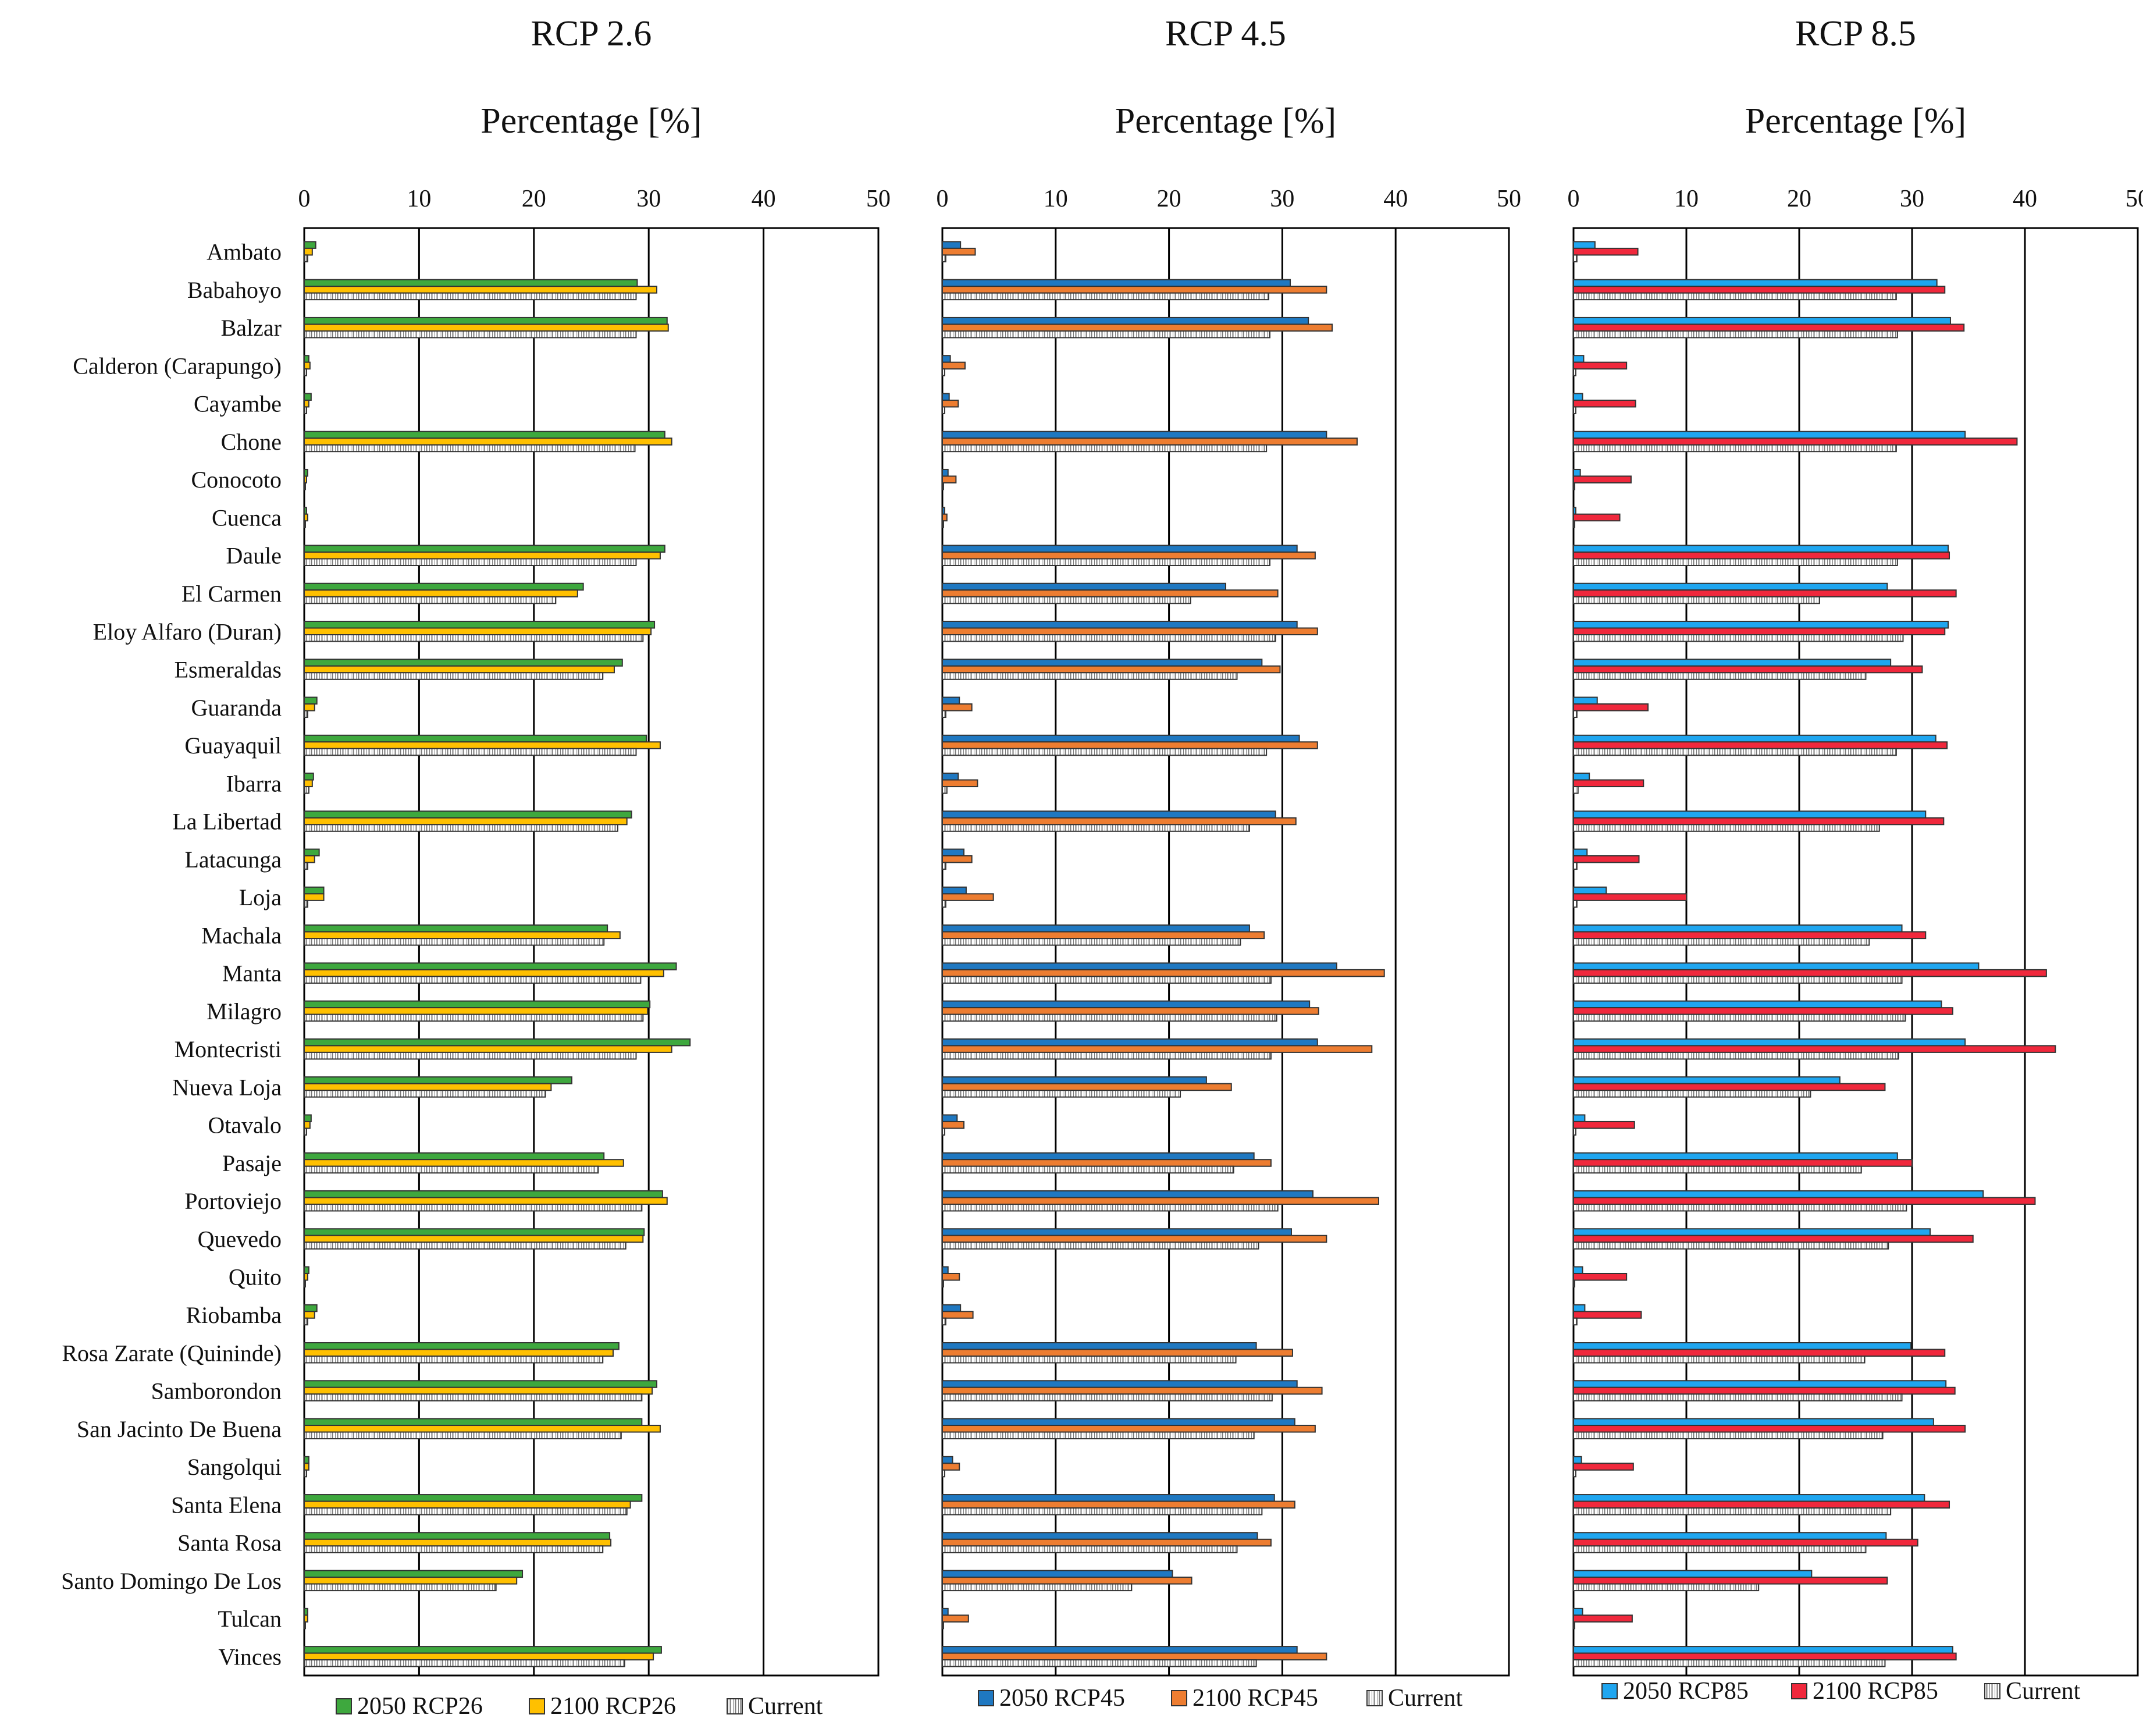 Image resolution: width=2143 pixels, height=1736 pixels. What do you see at coordinates (1106, 1163) in the screenshot?
I see `bar-2100-rcp45-pasaje` at bounding box center [1106, 1163].